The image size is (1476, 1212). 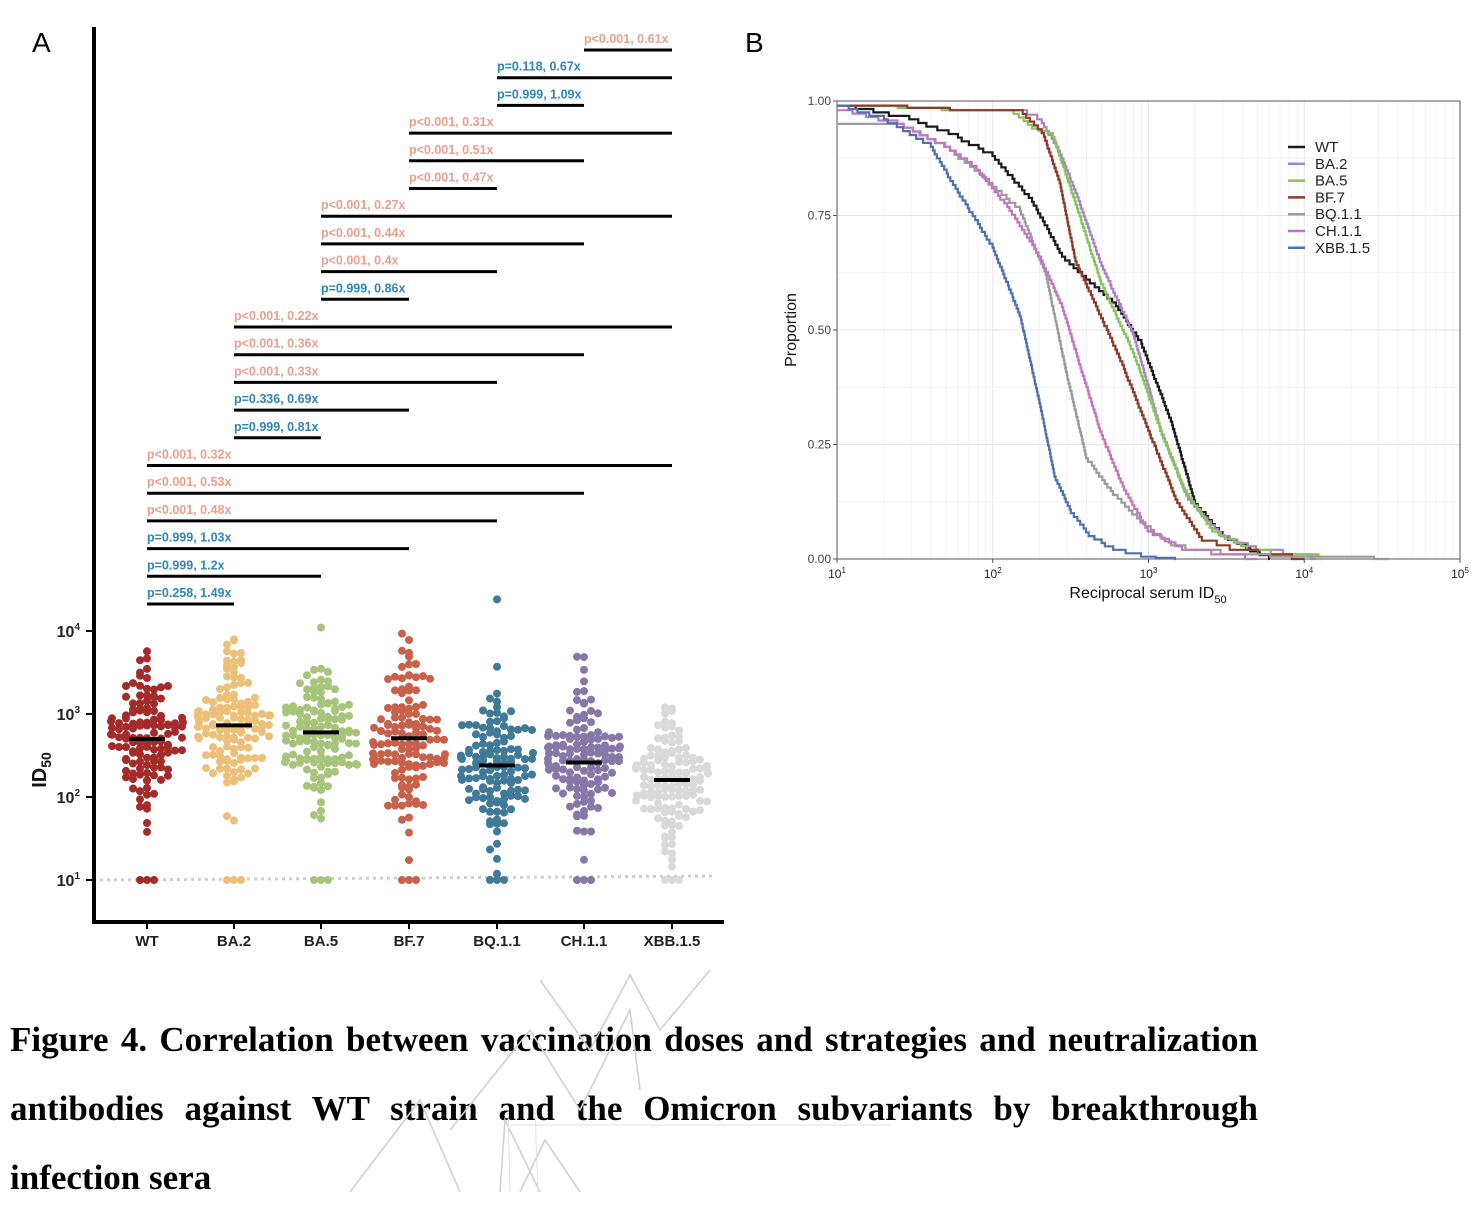 I want to click on legend-label: BF.7, so click(x=1330, y=197).